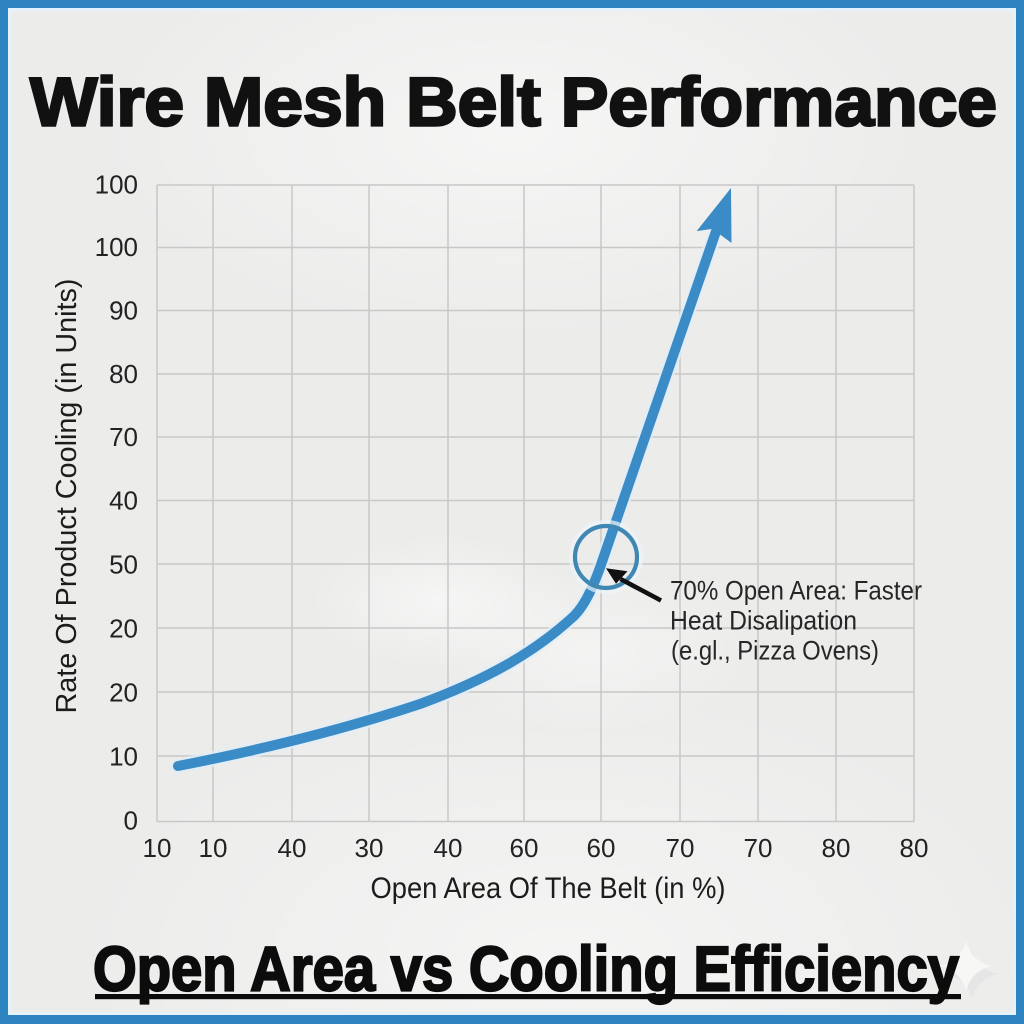 The width and height of the screenshot is (1024, 1024). What do you see at coordinates (548, 888) in the screenshot?
I see `svg-text: Open Area Of The Belt (in %)` at bounding box center [548, 888].